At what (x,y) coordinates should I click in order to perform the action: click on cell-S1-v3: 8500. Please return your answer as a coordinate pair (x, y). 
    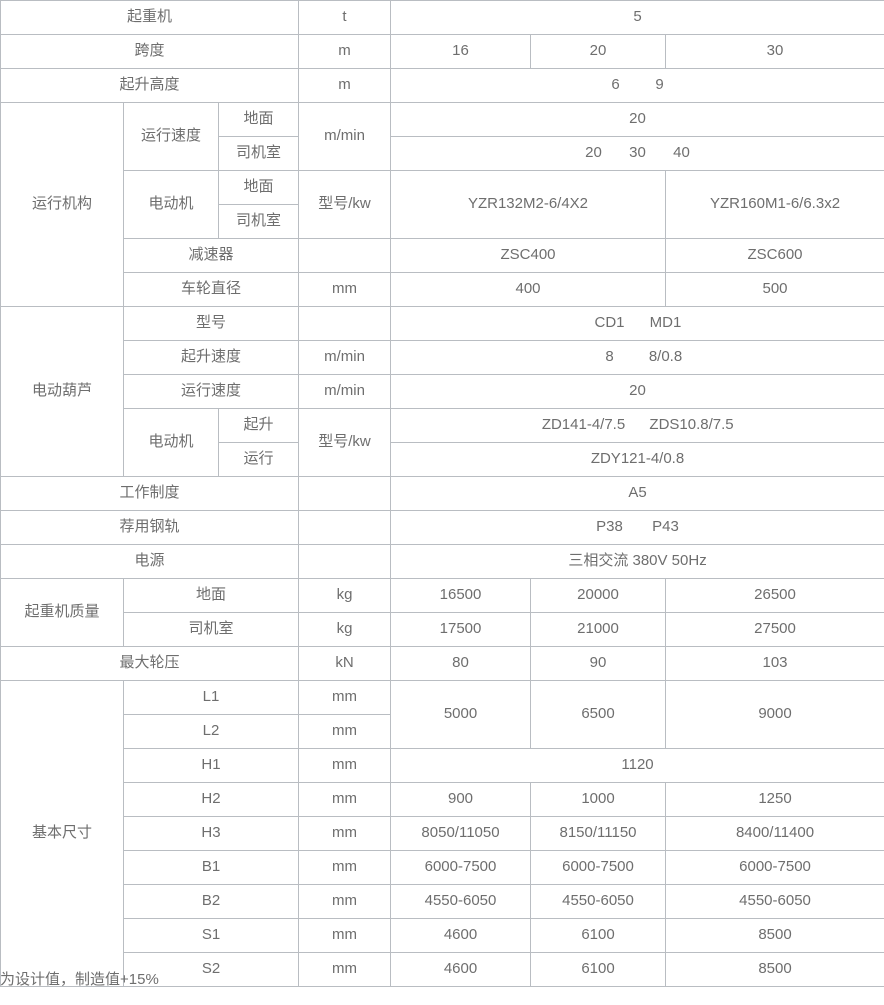
    Looking at the image, I should click on (774, 935).